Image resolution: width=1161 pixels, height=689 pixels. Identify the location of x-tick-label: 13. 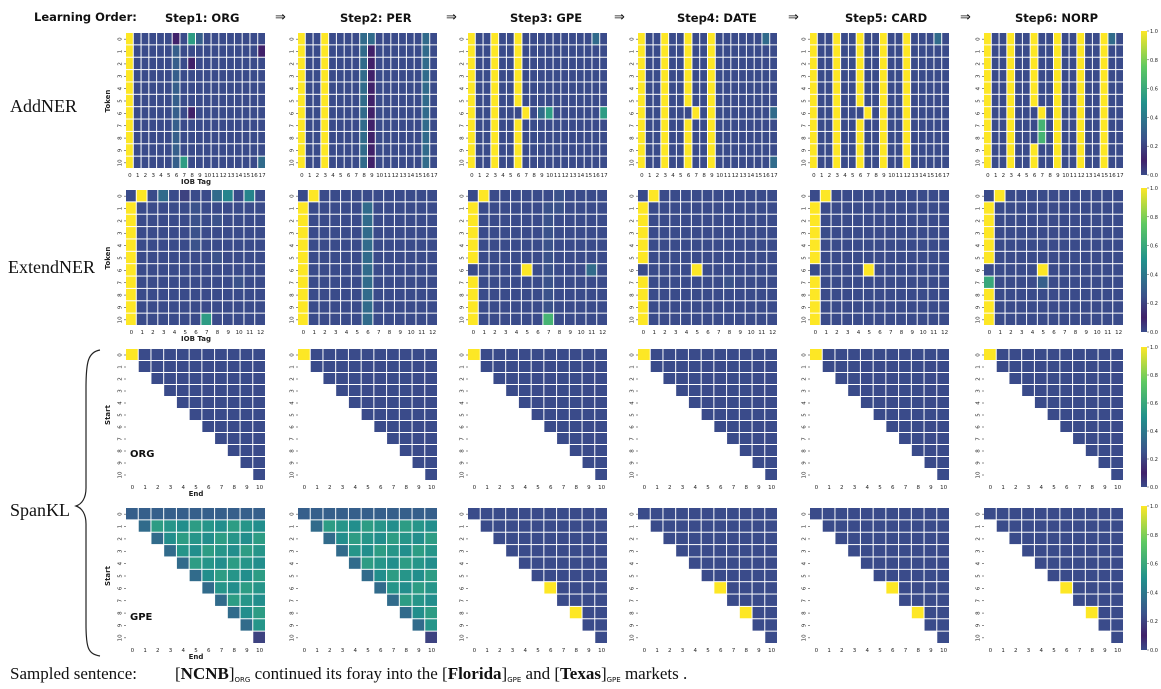
(1089, 176).